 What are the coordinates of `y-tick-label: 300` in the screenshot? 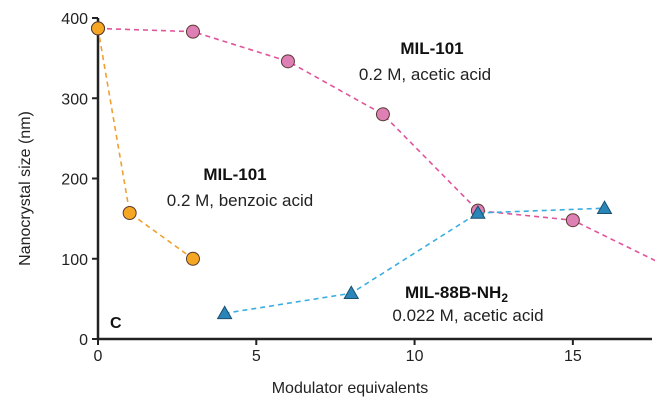 It's located at (74, 99).